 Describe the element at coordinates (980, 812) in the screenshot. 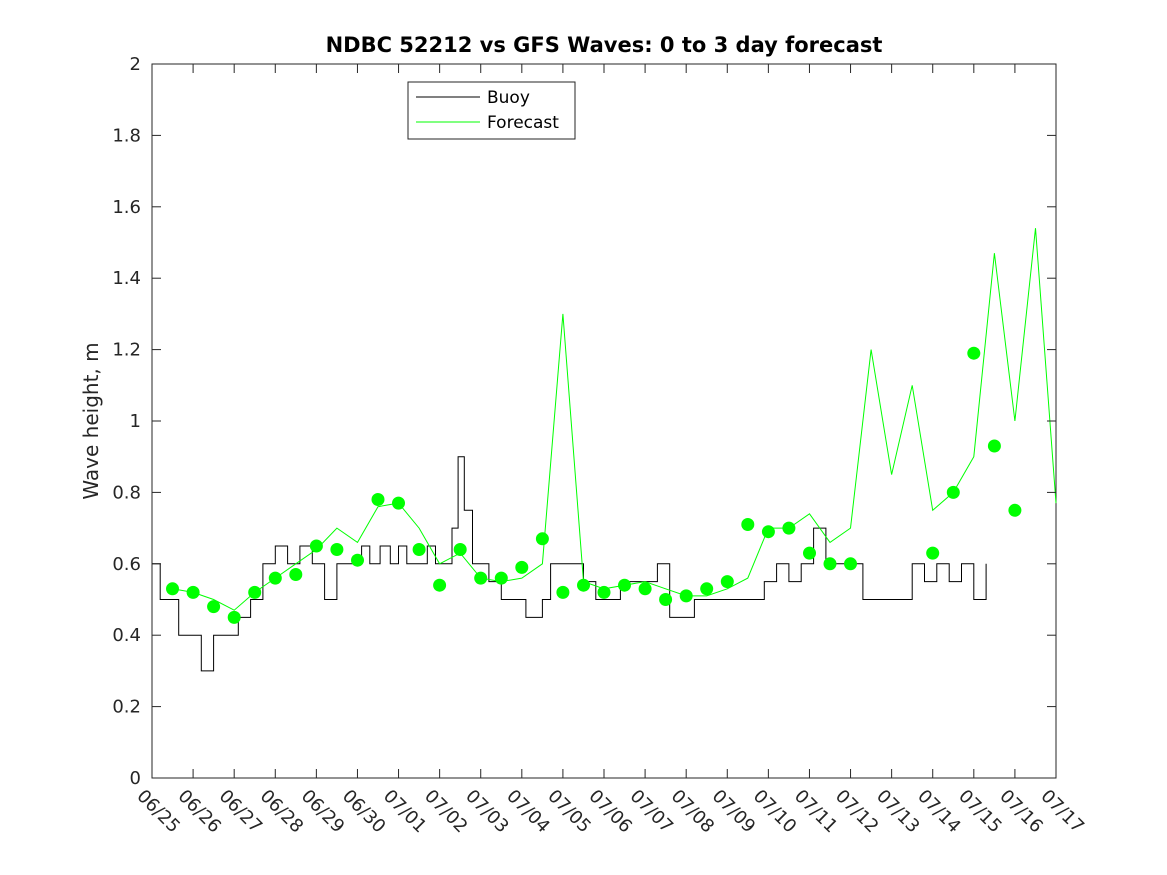

I see `x-tick-label: 07/15` at that location.